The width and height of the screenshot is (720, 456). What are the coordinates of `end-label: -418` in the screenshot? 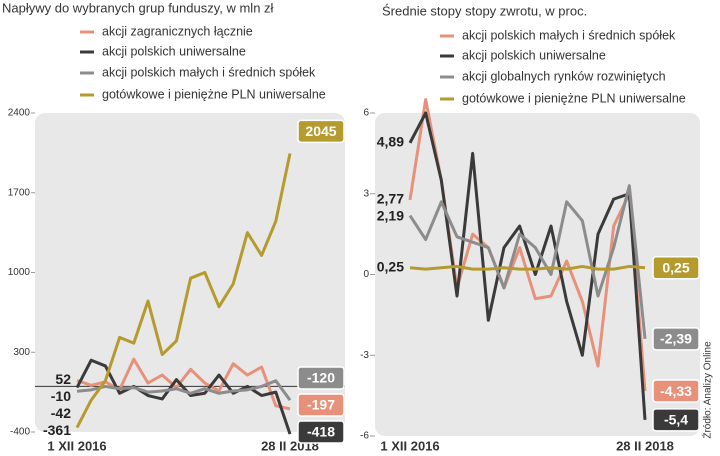 It's located at (321, 432).